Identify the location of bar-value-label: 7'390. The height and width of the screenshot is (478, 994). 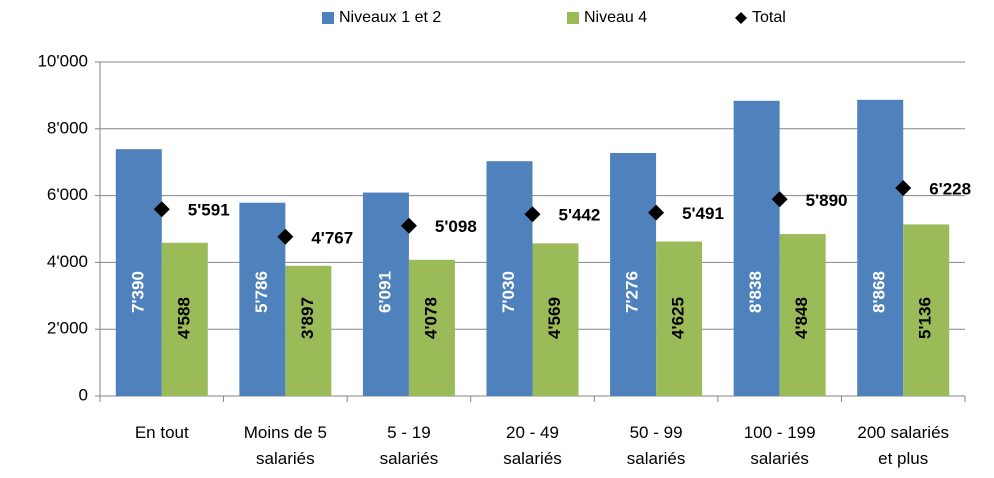
(137, 292).